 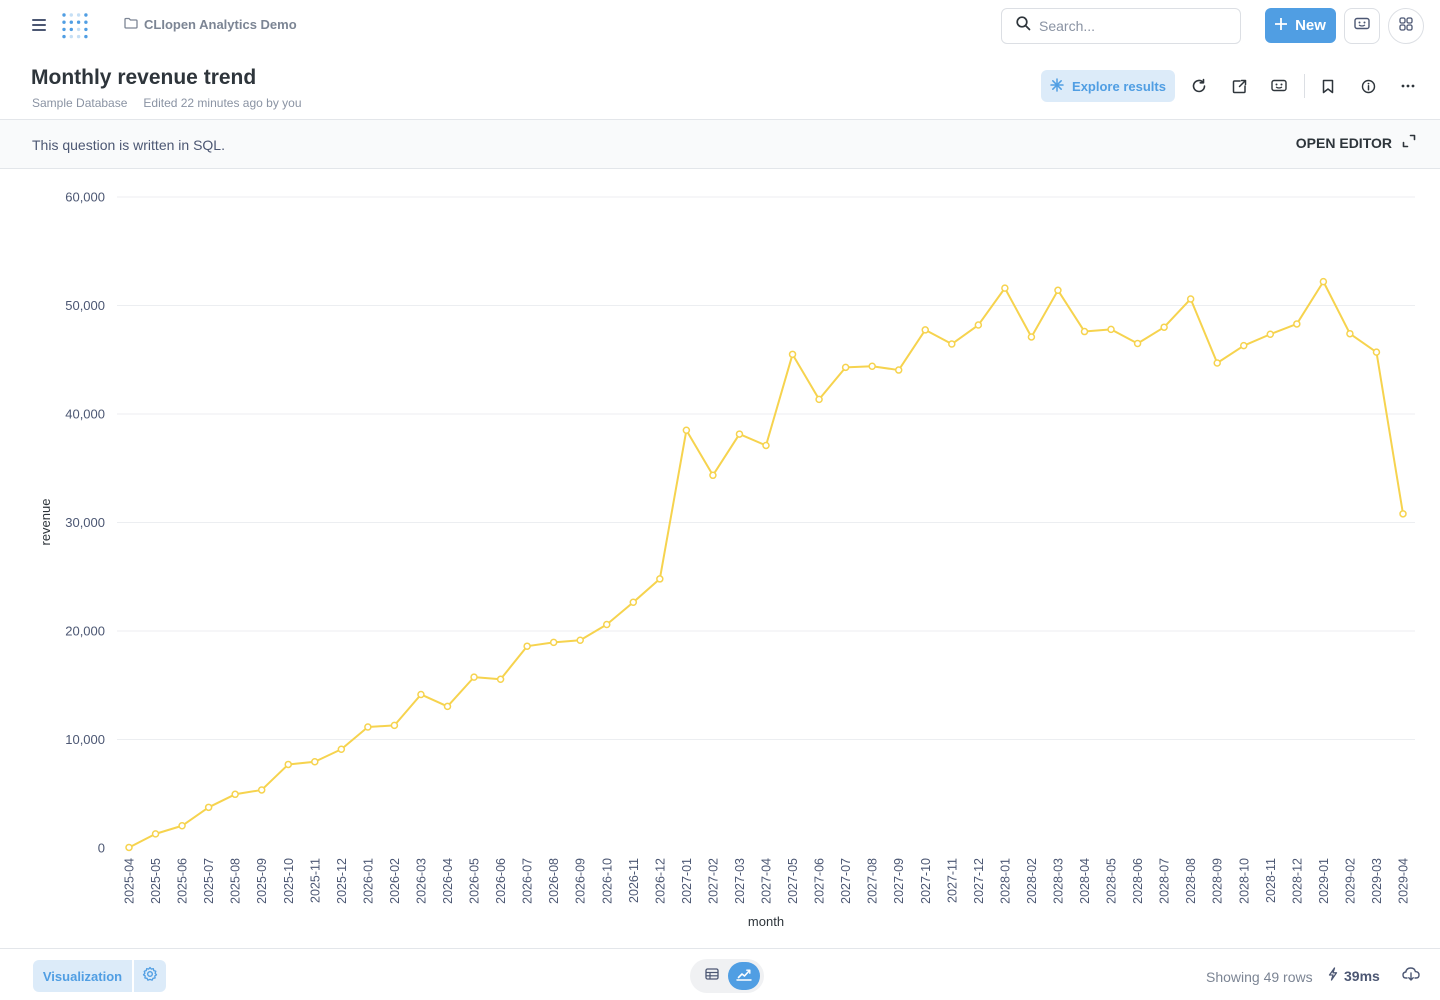 I want to click on x-tick-label: 2026-12, so click(x=660, y=881).